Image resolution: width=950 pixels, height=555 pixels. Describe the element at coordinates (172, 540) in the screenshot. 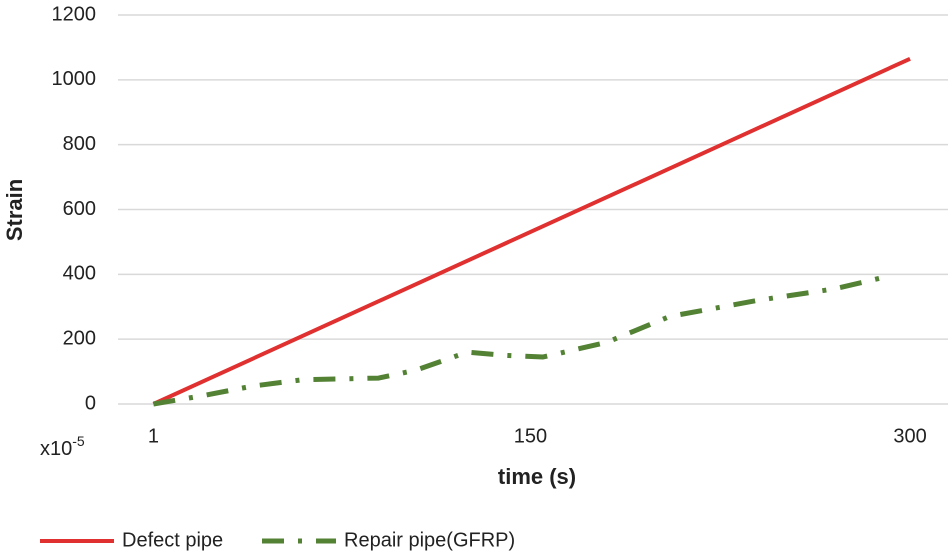

I see `legend-label: Defect pipe` at that location.